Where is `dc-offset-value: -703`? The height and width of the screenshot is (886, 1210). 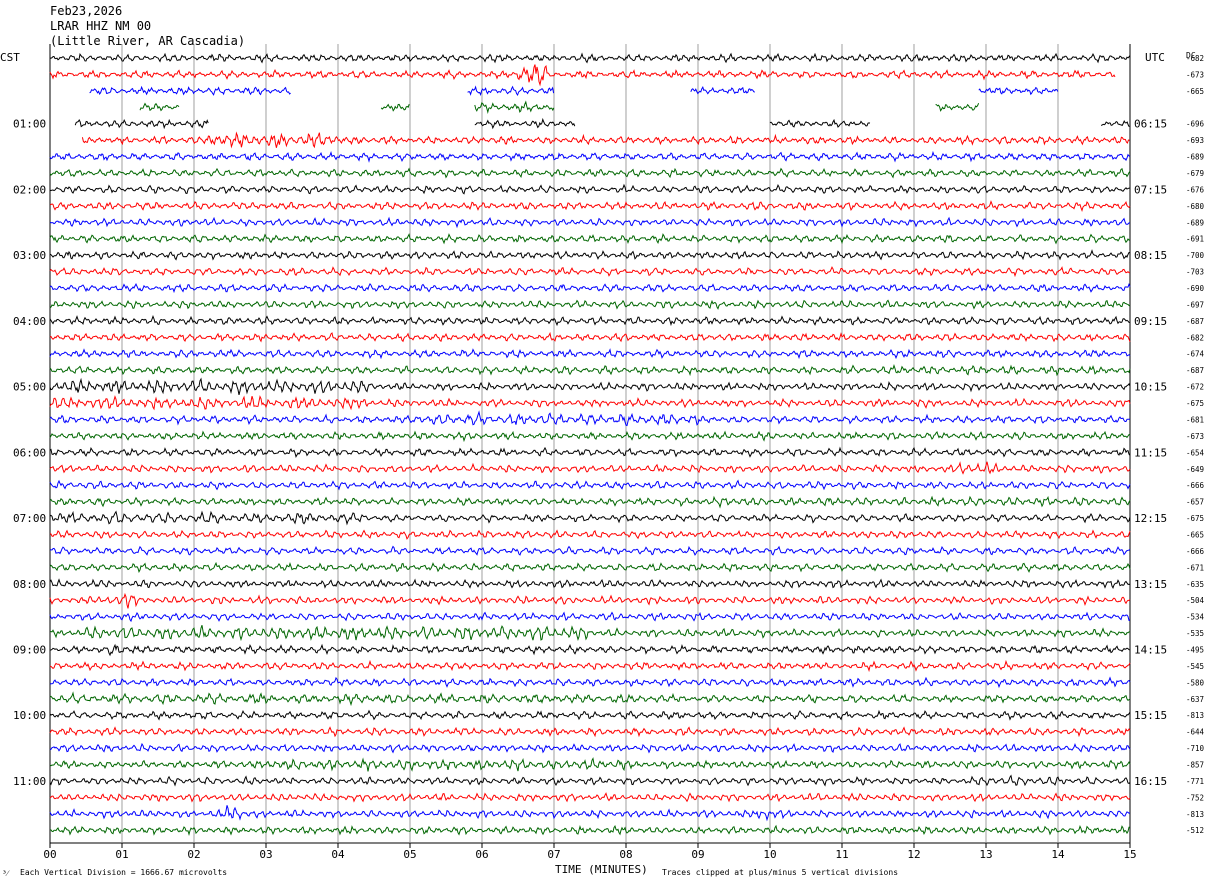
dc-offset-value: -703 is located at coordinates (1195, 272).